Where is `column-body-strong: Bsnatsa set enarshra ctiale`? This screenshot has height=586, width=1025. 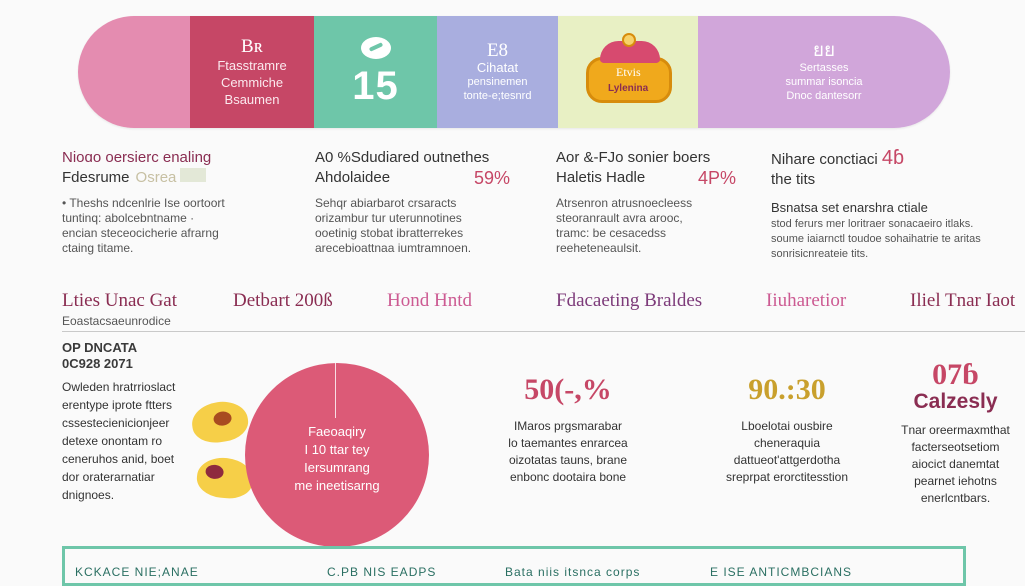 column-body-strong: Bsnatsa set enarshra ctiale is located at coordinates (849, 207).